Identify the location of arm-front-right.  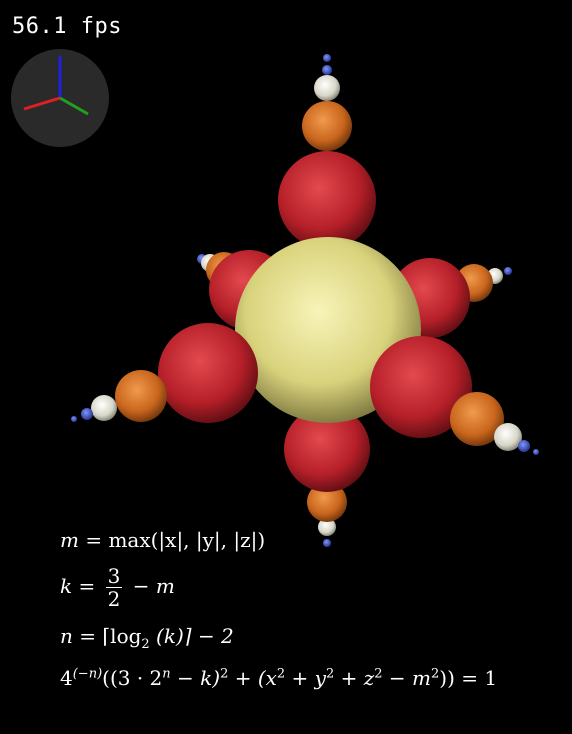
(454, 395).